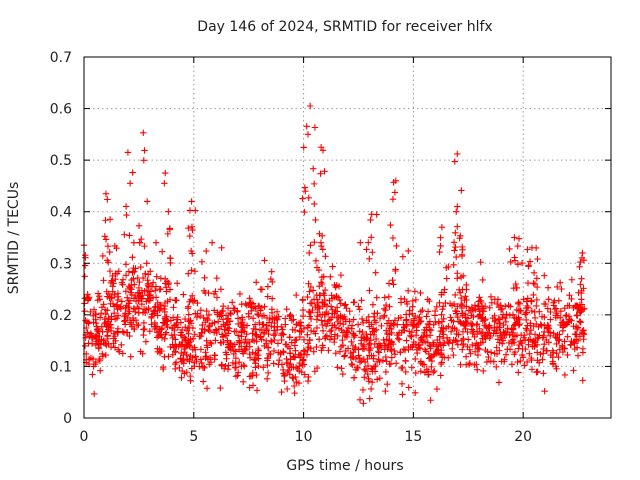 Image resolution: width=640 pixels, height=480 pixels. Describe the element at coordinates (523, 437) in the screenshot. I see `x-tick-label: 20` at that location.